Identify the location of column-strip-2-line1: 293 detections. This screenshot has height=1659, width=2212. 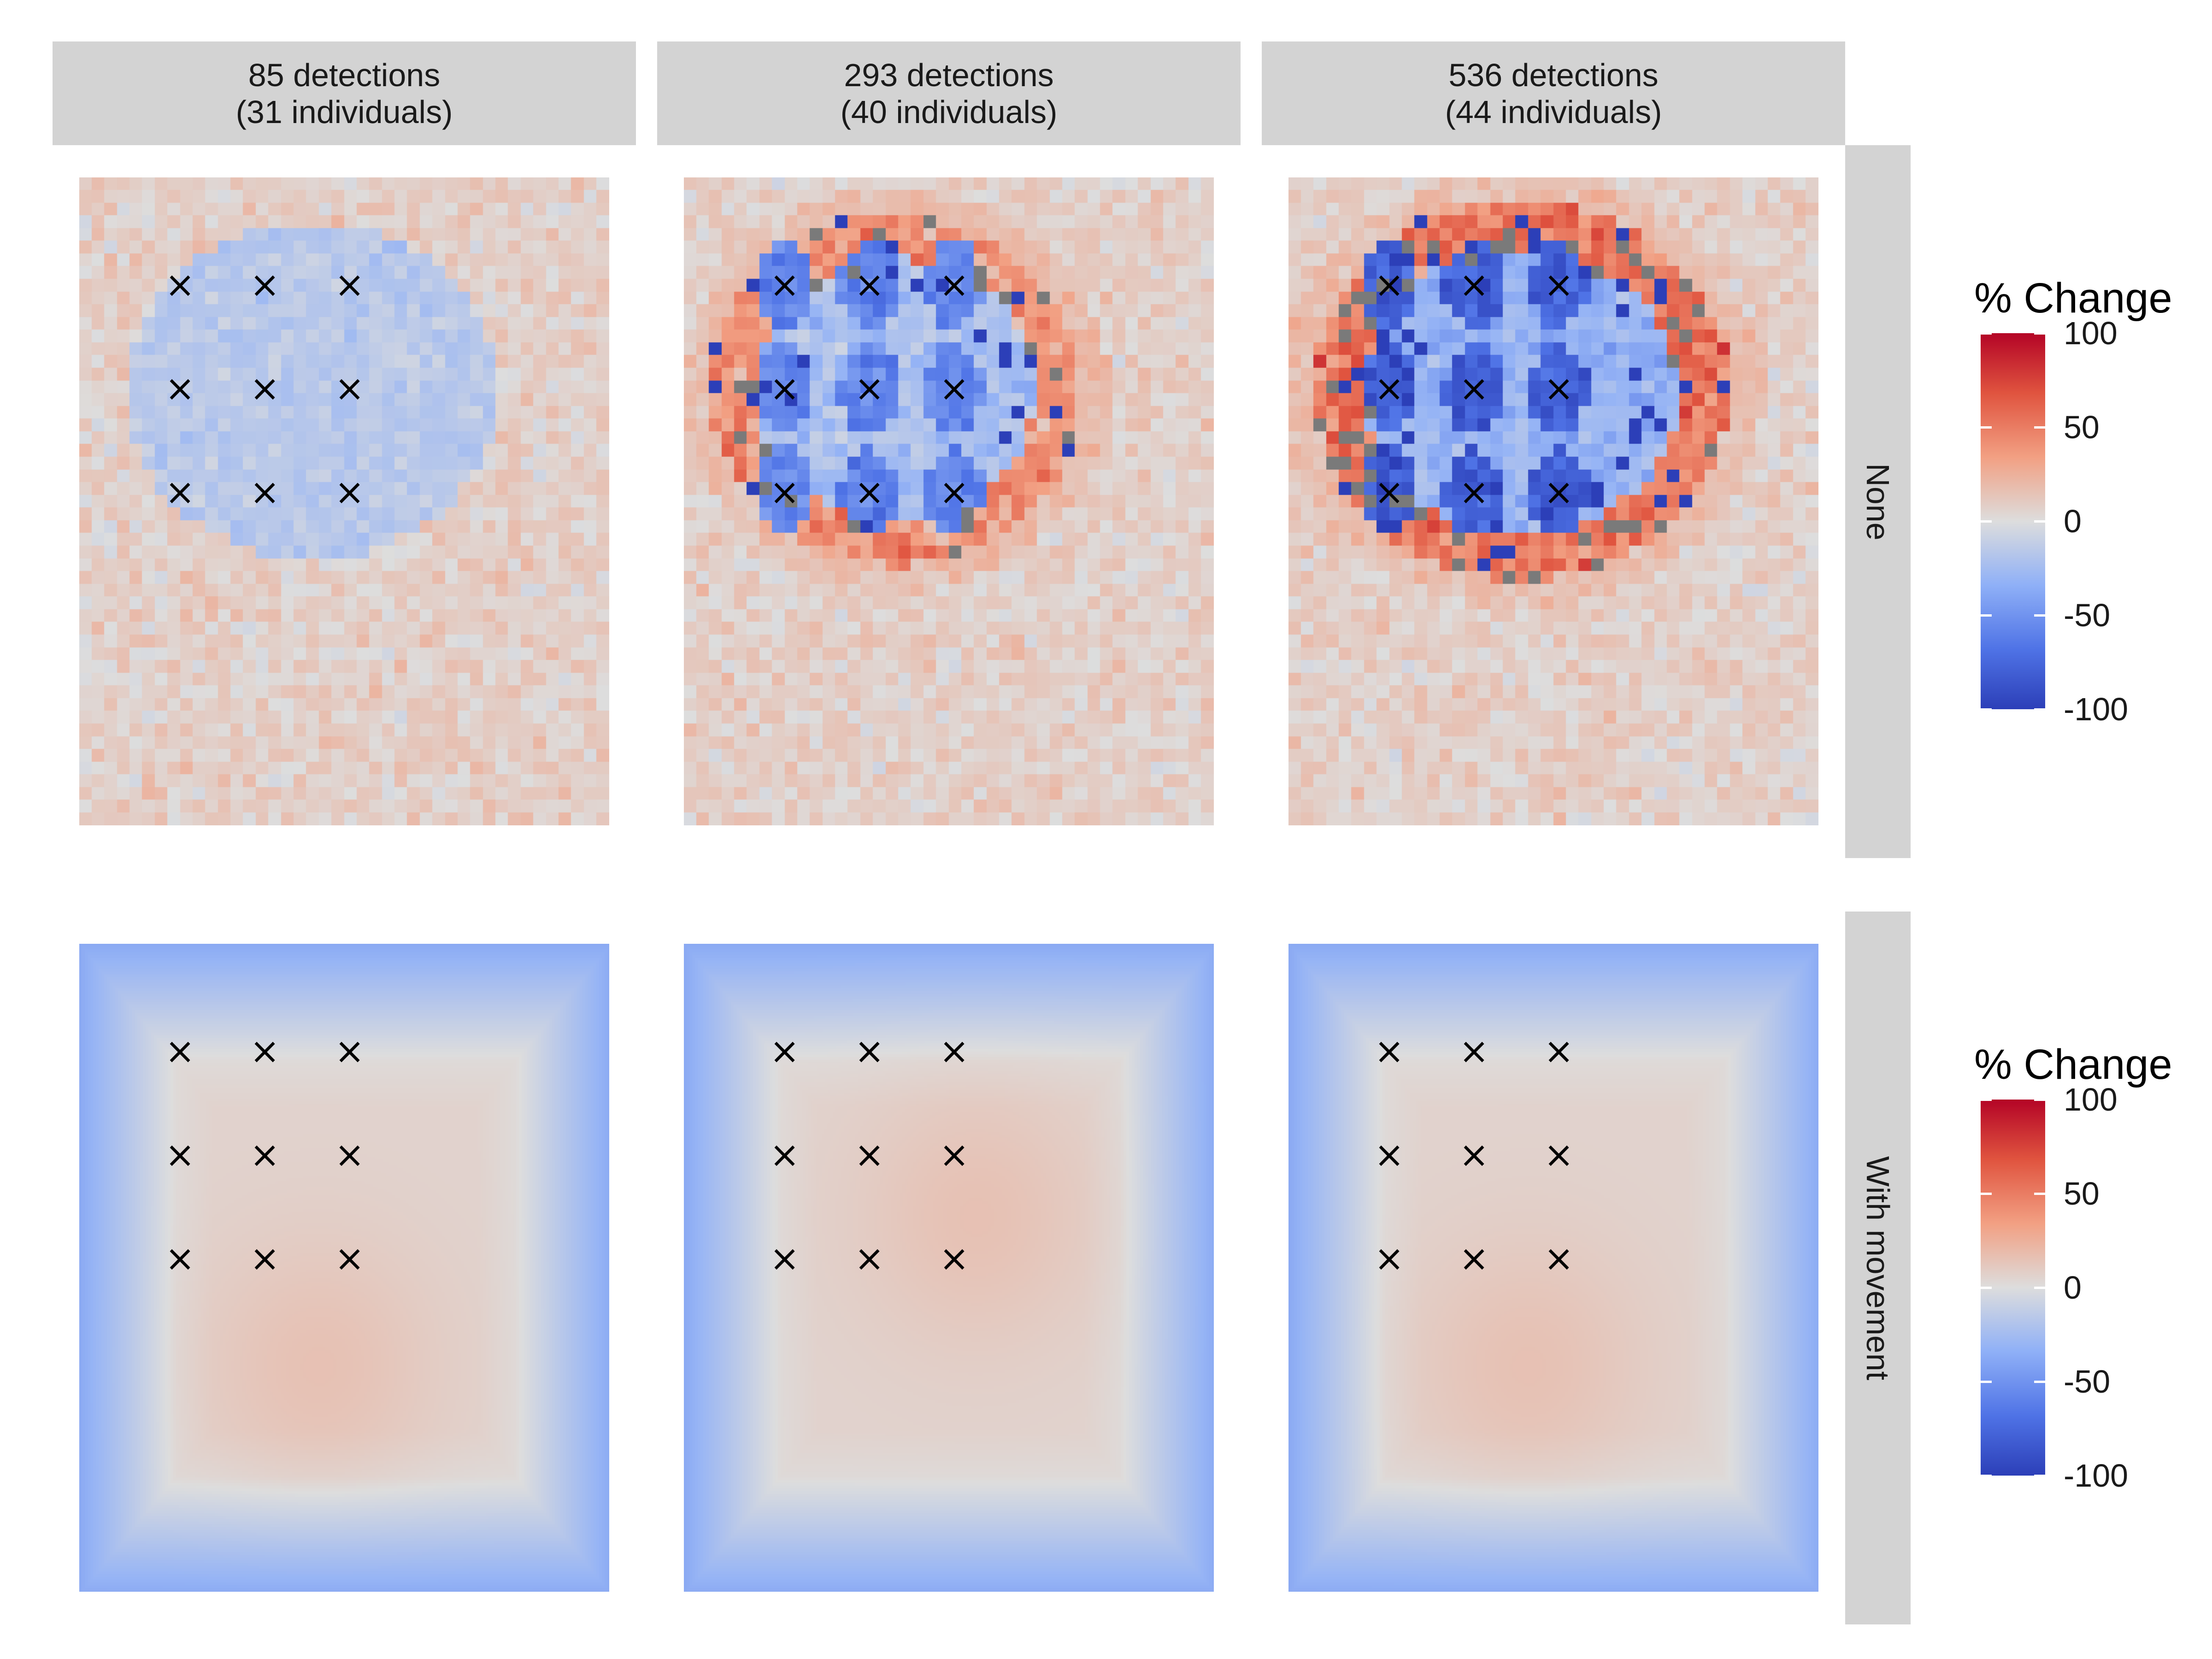
(949, 75).